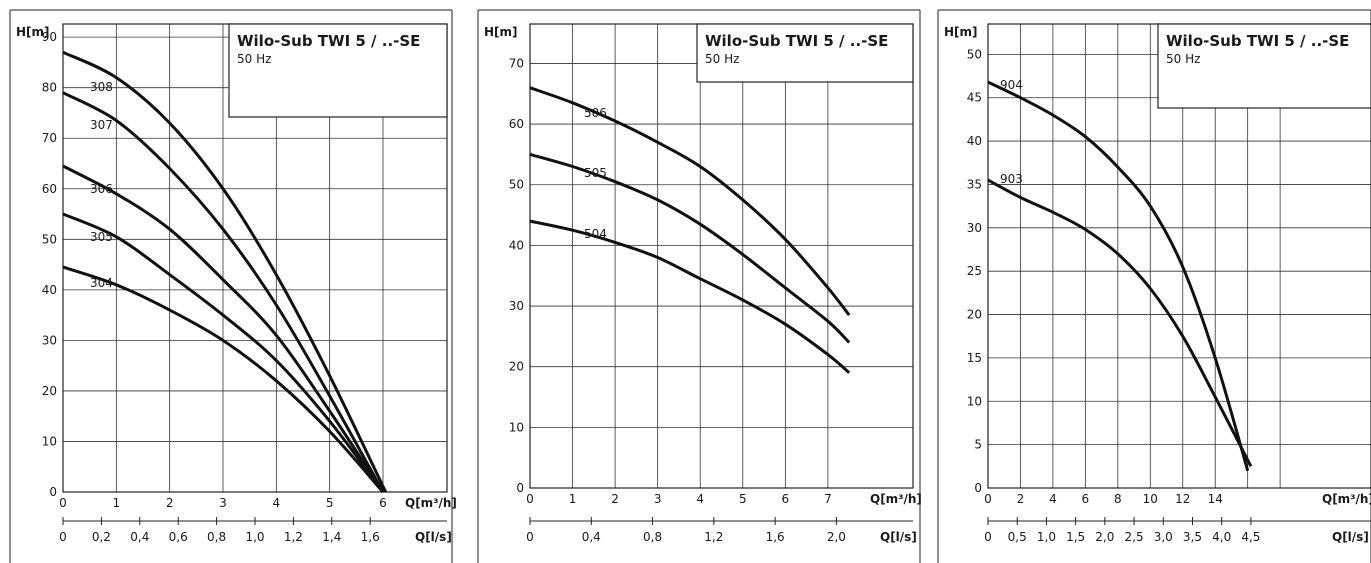  What do you see at coordinates (1250, 537) in the screenshot?
I see `secondary-tick-label: 4,5` at bounding box center [1250, 537].